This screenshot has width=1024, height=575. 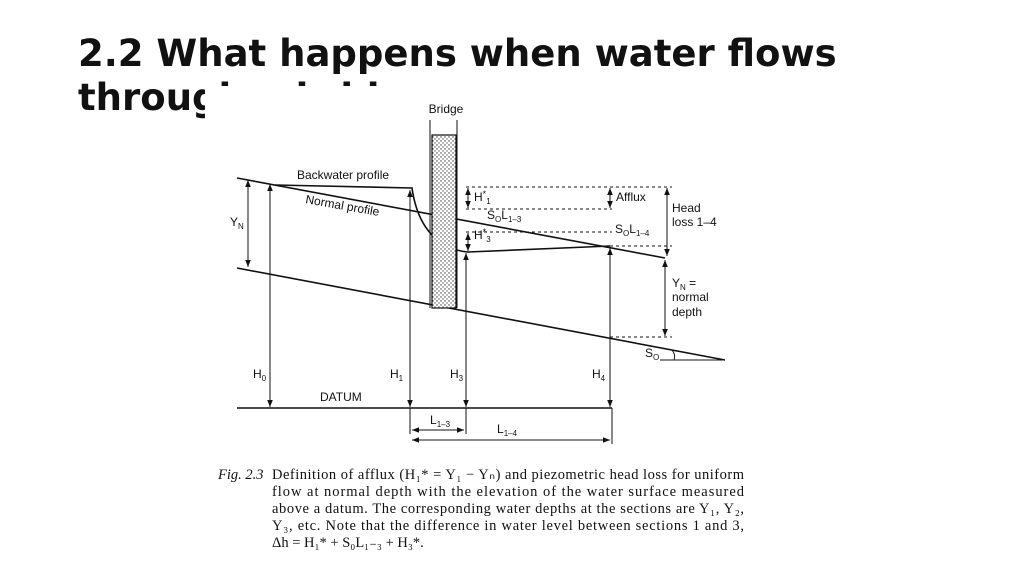 I want to click on diagram-label: Backwater profile, so click(x=343, y=175).